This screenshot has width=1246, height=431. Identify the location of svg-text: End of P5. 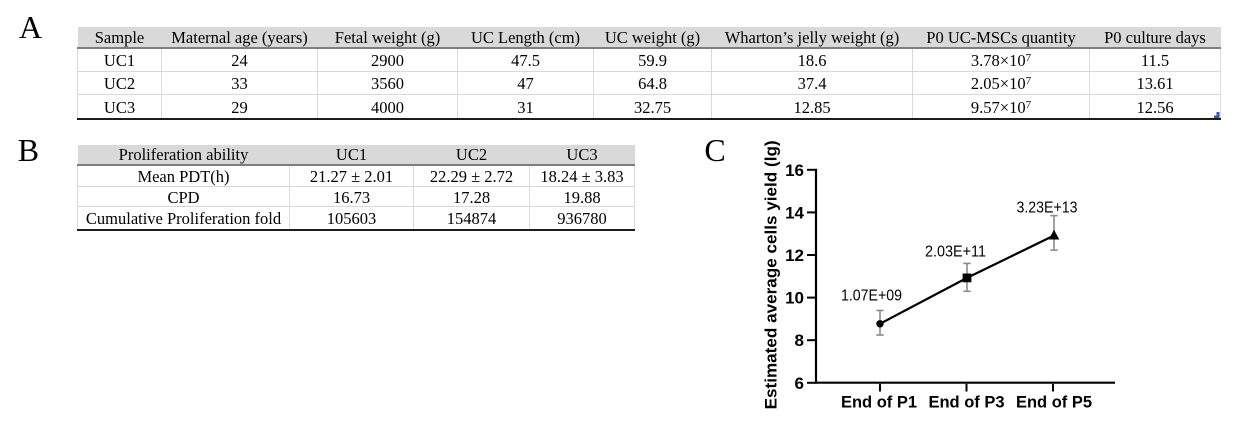
(1054, 403).